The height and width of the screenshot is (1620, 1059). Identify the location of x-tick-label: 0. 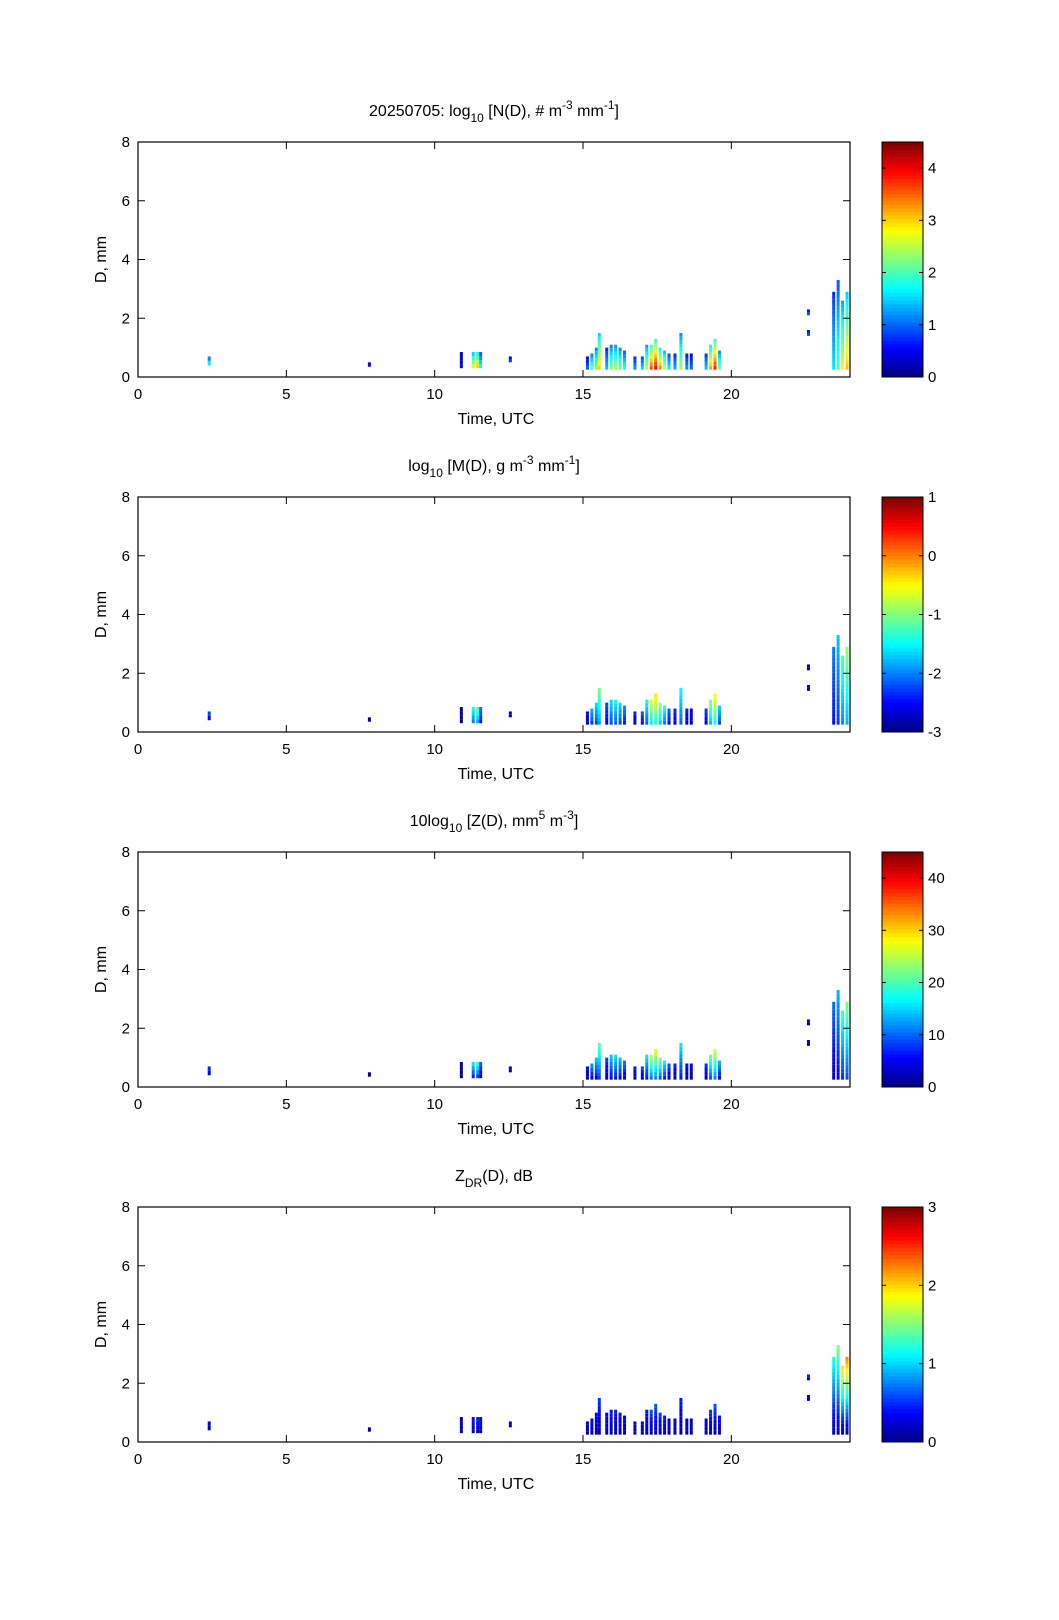
(138, 749).